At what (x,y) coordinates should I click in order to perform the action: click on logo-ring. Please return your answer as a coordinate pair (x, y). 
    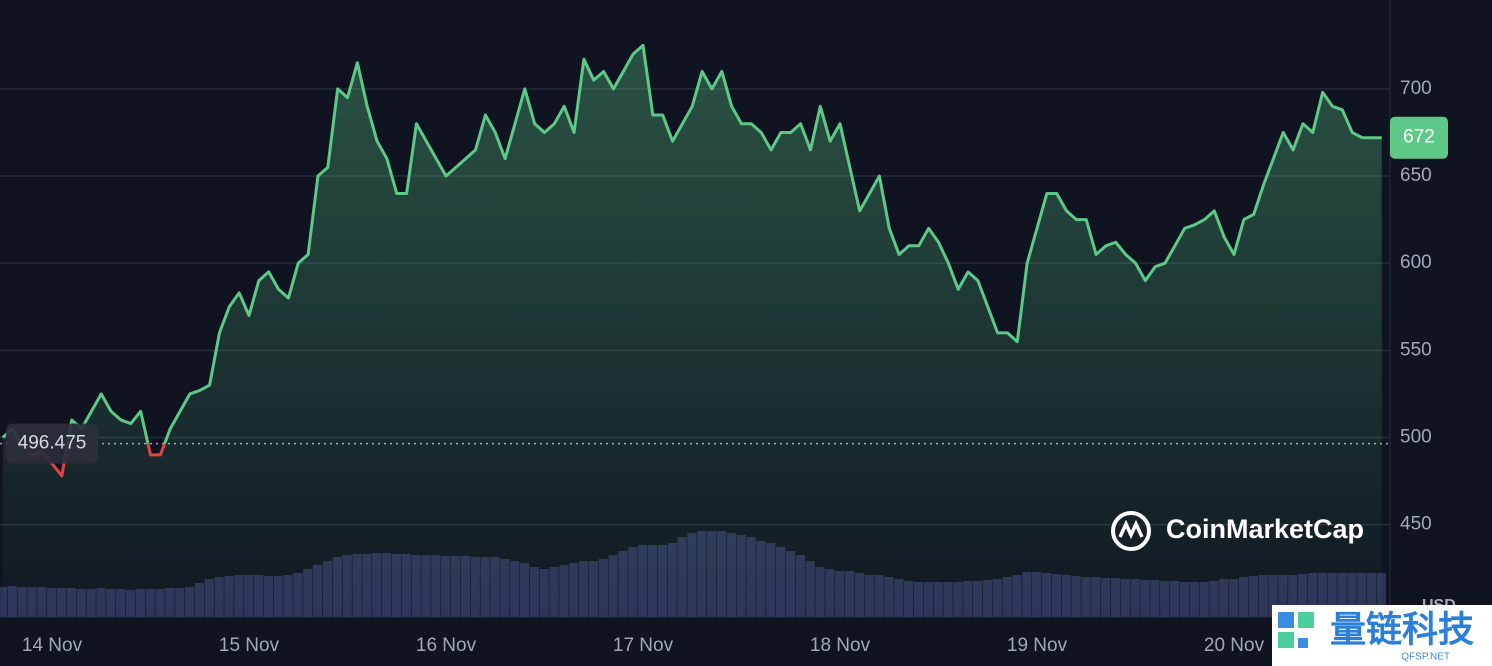
    Looking at the image, I should click on (1131, 531).